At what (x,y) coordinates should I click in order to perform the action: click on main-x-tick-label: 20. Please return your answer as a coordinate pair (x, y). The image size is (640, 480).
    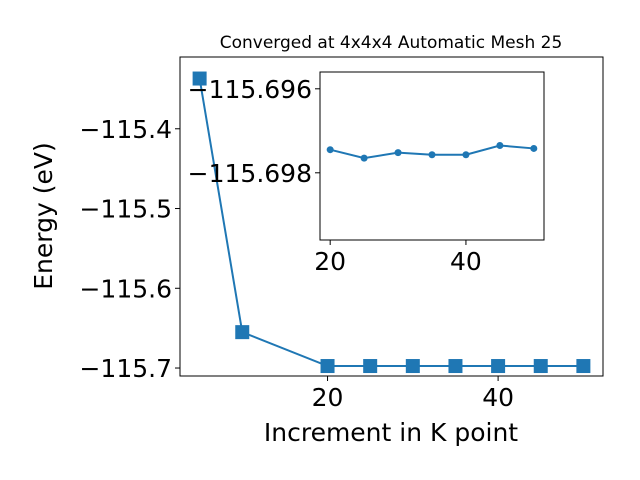
    Looking at the image, I should click on (328, 397).